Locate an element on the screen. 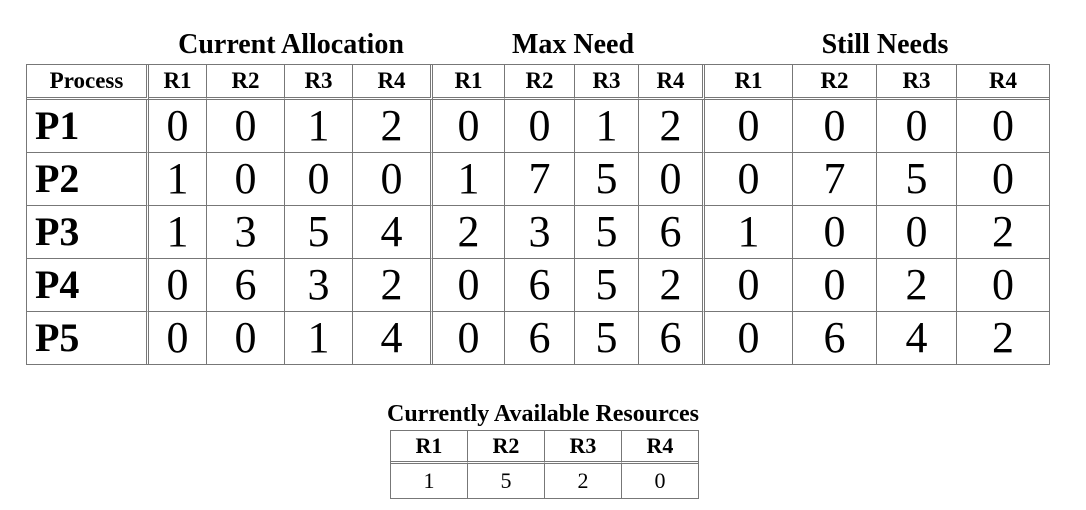 The height and width of the screenshot is (510, 1086). col-alloc-r4: R4 is located at coordinates (393, 82).